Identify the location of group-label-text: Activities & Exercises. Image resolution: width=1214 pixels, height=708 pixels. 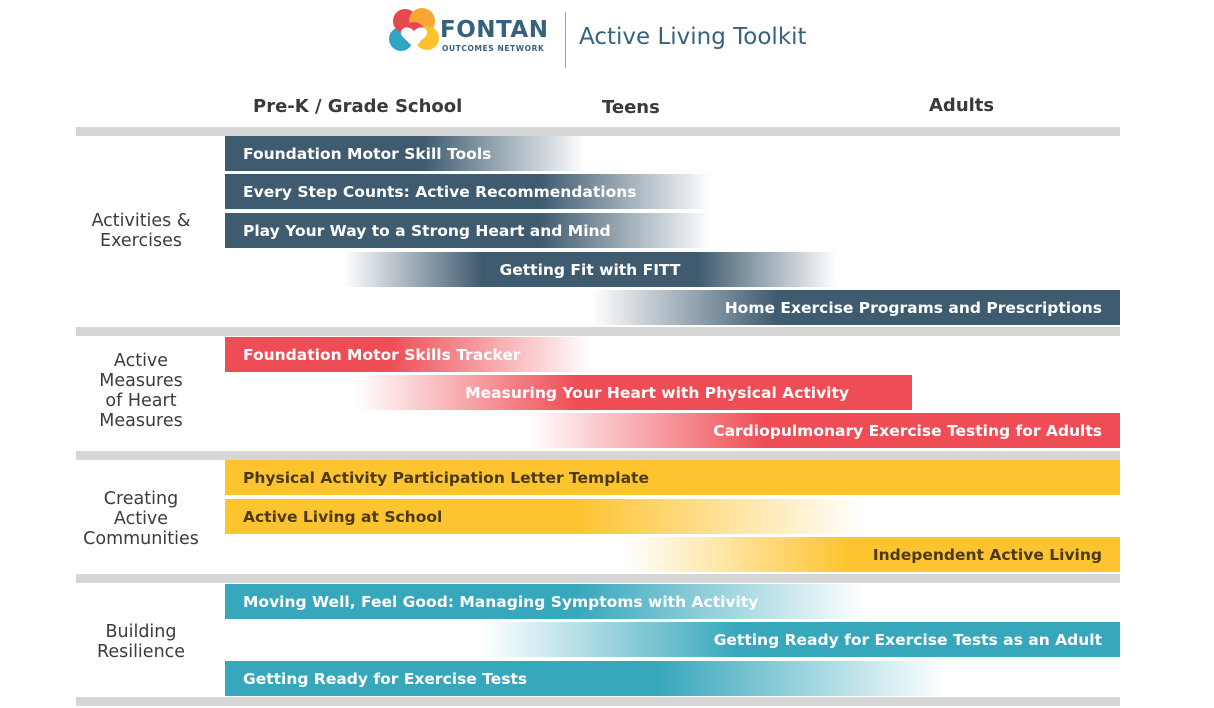
(141, 231).